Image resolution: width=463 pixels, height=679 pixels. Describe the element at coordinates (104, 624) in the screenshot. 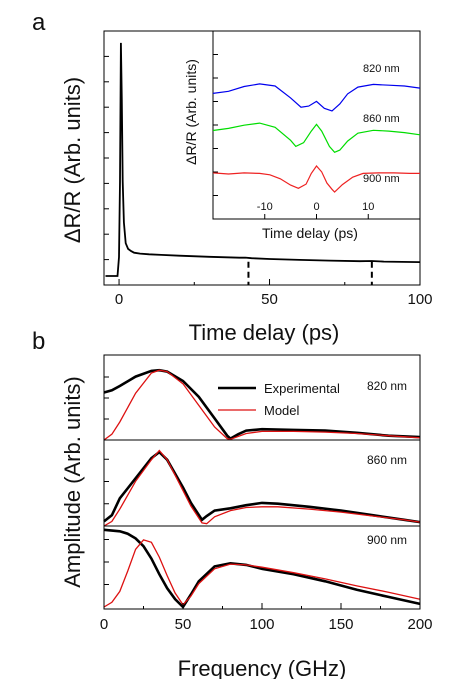

I see `panel-b-xtick-label: 0` at that location.